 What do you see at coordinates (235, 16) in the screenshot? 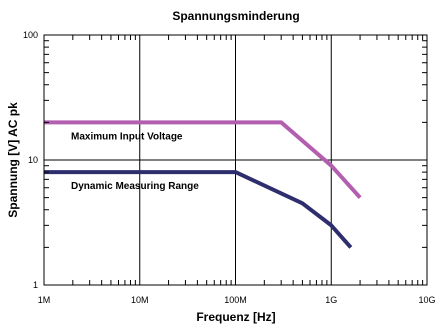
I see `chart-title: Spannungsminderung` at bounding box center [235, 16].